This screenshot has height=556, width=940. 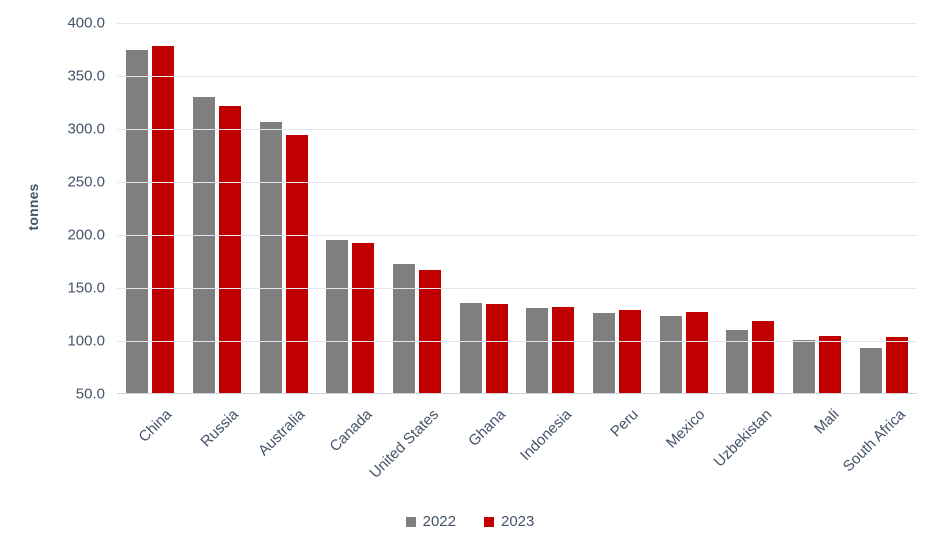 What do you see at coordinates (439, 521) in the screenshot?
I see `legend-label: 2022` at bounding box center [439, 521].